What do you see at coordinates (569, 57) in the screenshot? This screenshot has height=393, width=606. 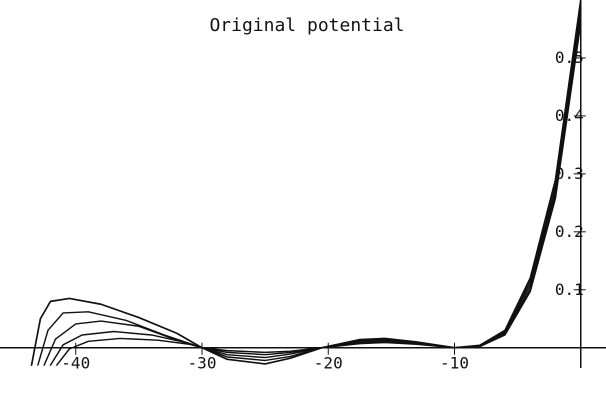 I see `y-tick-label: 0.5` at bounding box center [569, 57].